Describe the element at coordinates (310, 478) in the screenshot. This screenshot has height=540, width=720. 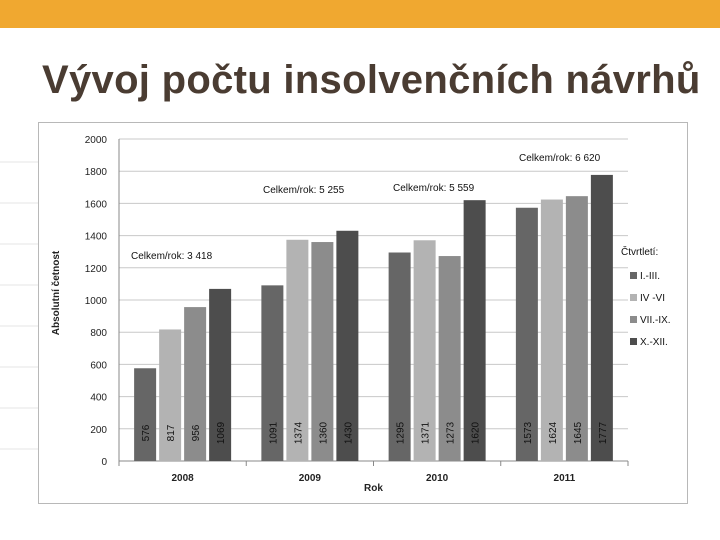
I see `x-tick-label: 2009` at that location.